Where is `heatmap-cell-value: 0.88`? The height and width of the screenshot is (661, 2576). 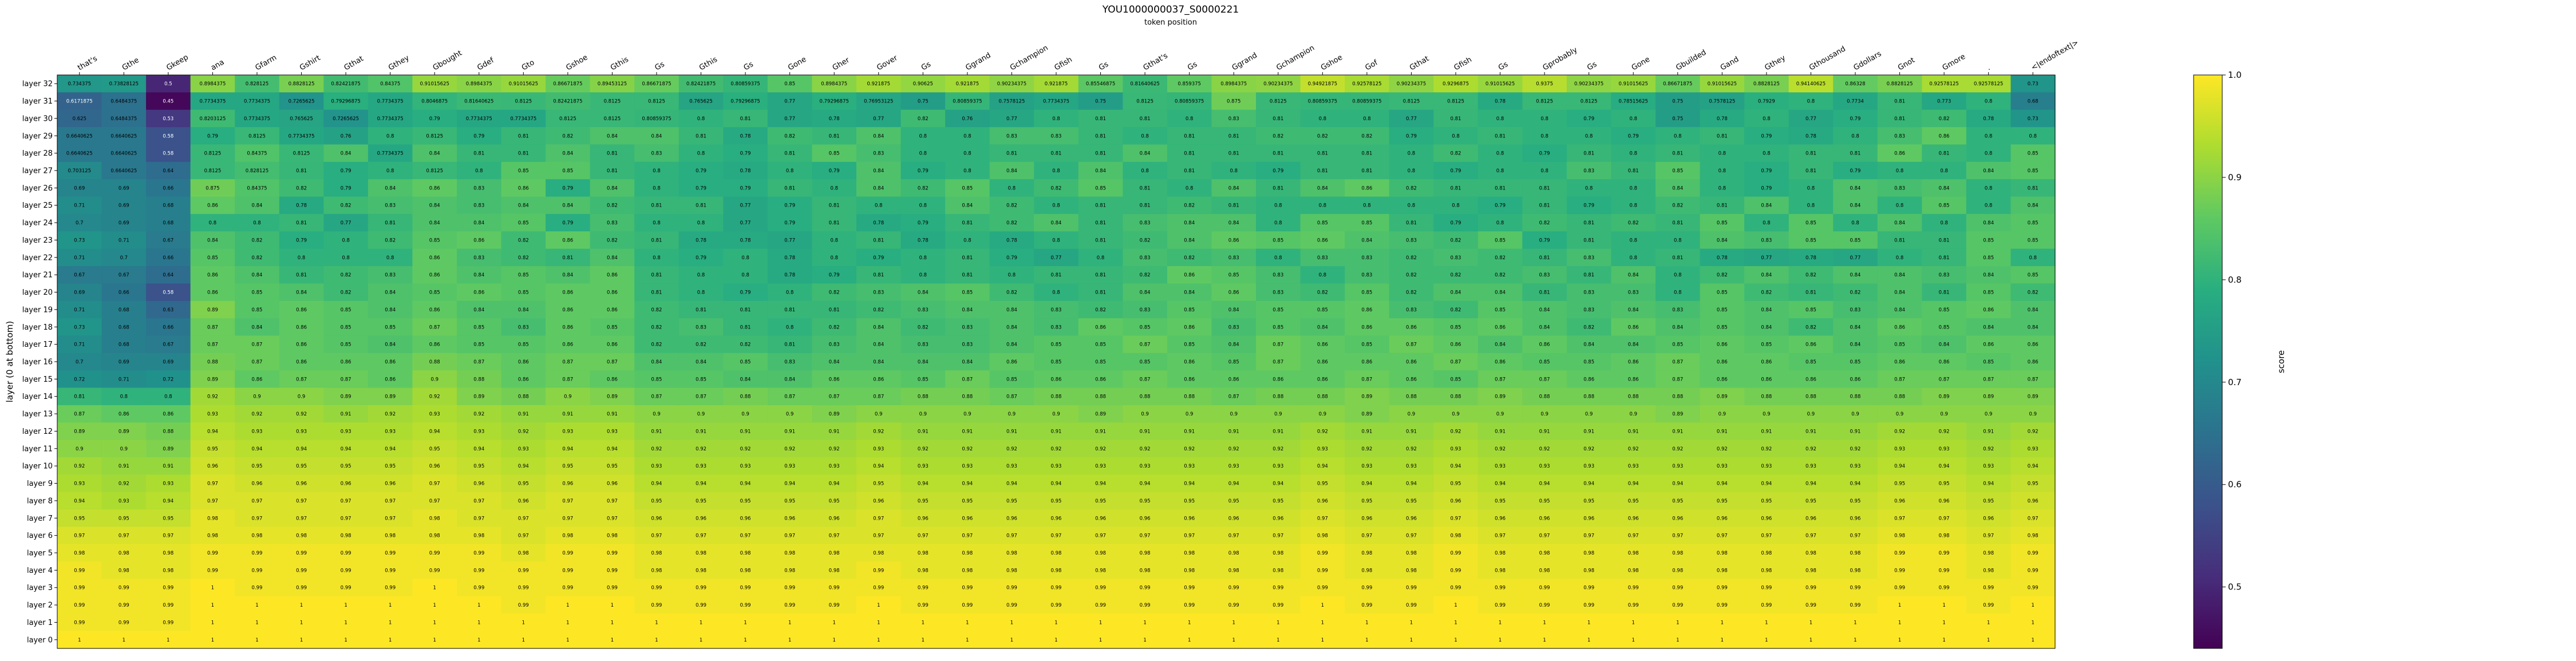
heatmap-cell-value: 0.88 is located at coordinates (1899, 397).